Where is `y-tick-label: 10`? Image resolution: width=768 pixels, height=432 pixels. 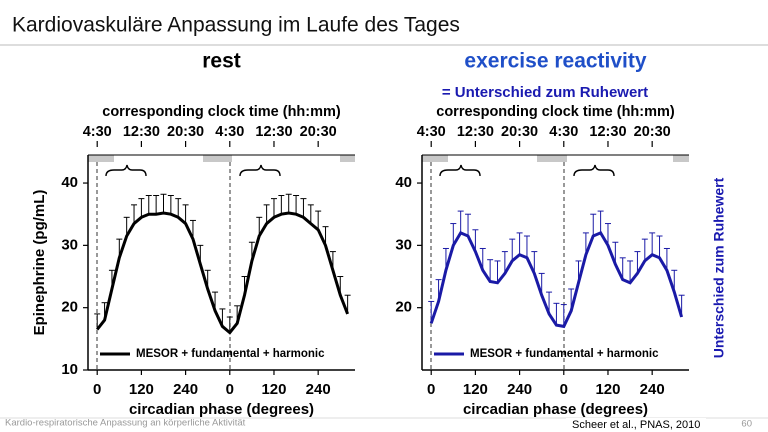
y-tick-label: 10 is located at coordinates (69, 369).